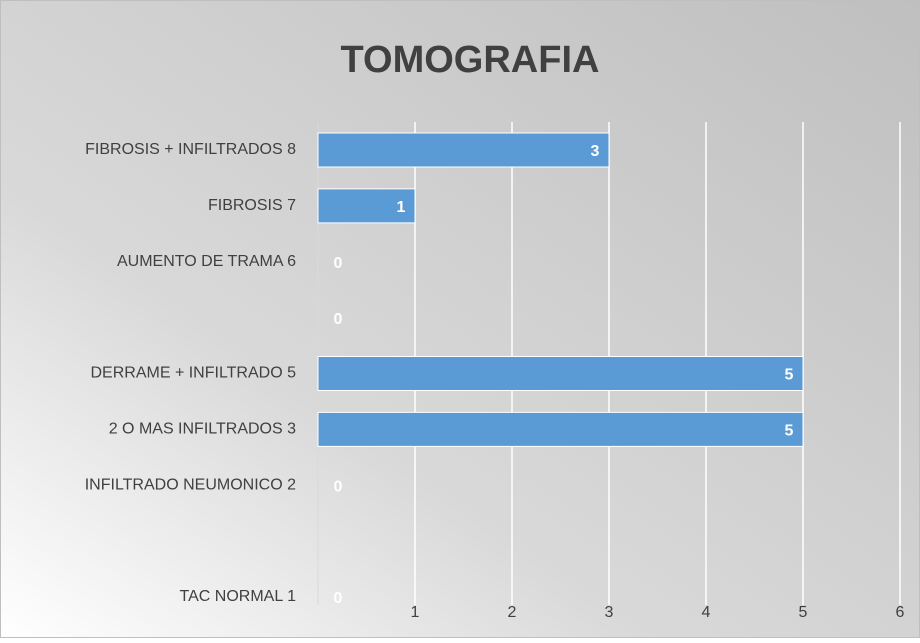 The image size is (920, 643). Describe the element at coordinates (512, 612) in the screenshot. I see `x-tick-label: 2` at that location.